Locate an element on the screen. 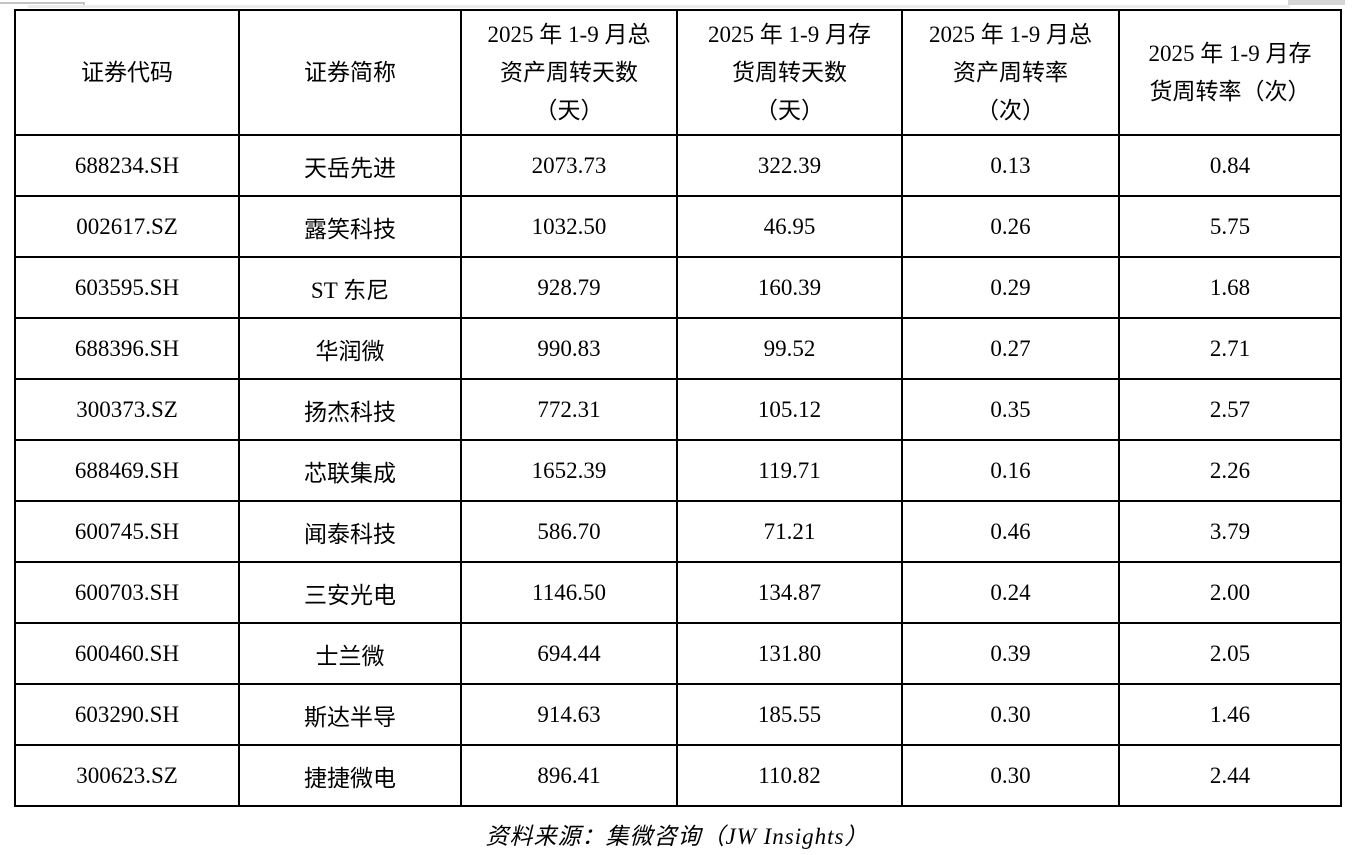 This screenshot has width=1353, height=855. cell-inventory_turnover_days: 119.71 is located at coordinates (789, 470).